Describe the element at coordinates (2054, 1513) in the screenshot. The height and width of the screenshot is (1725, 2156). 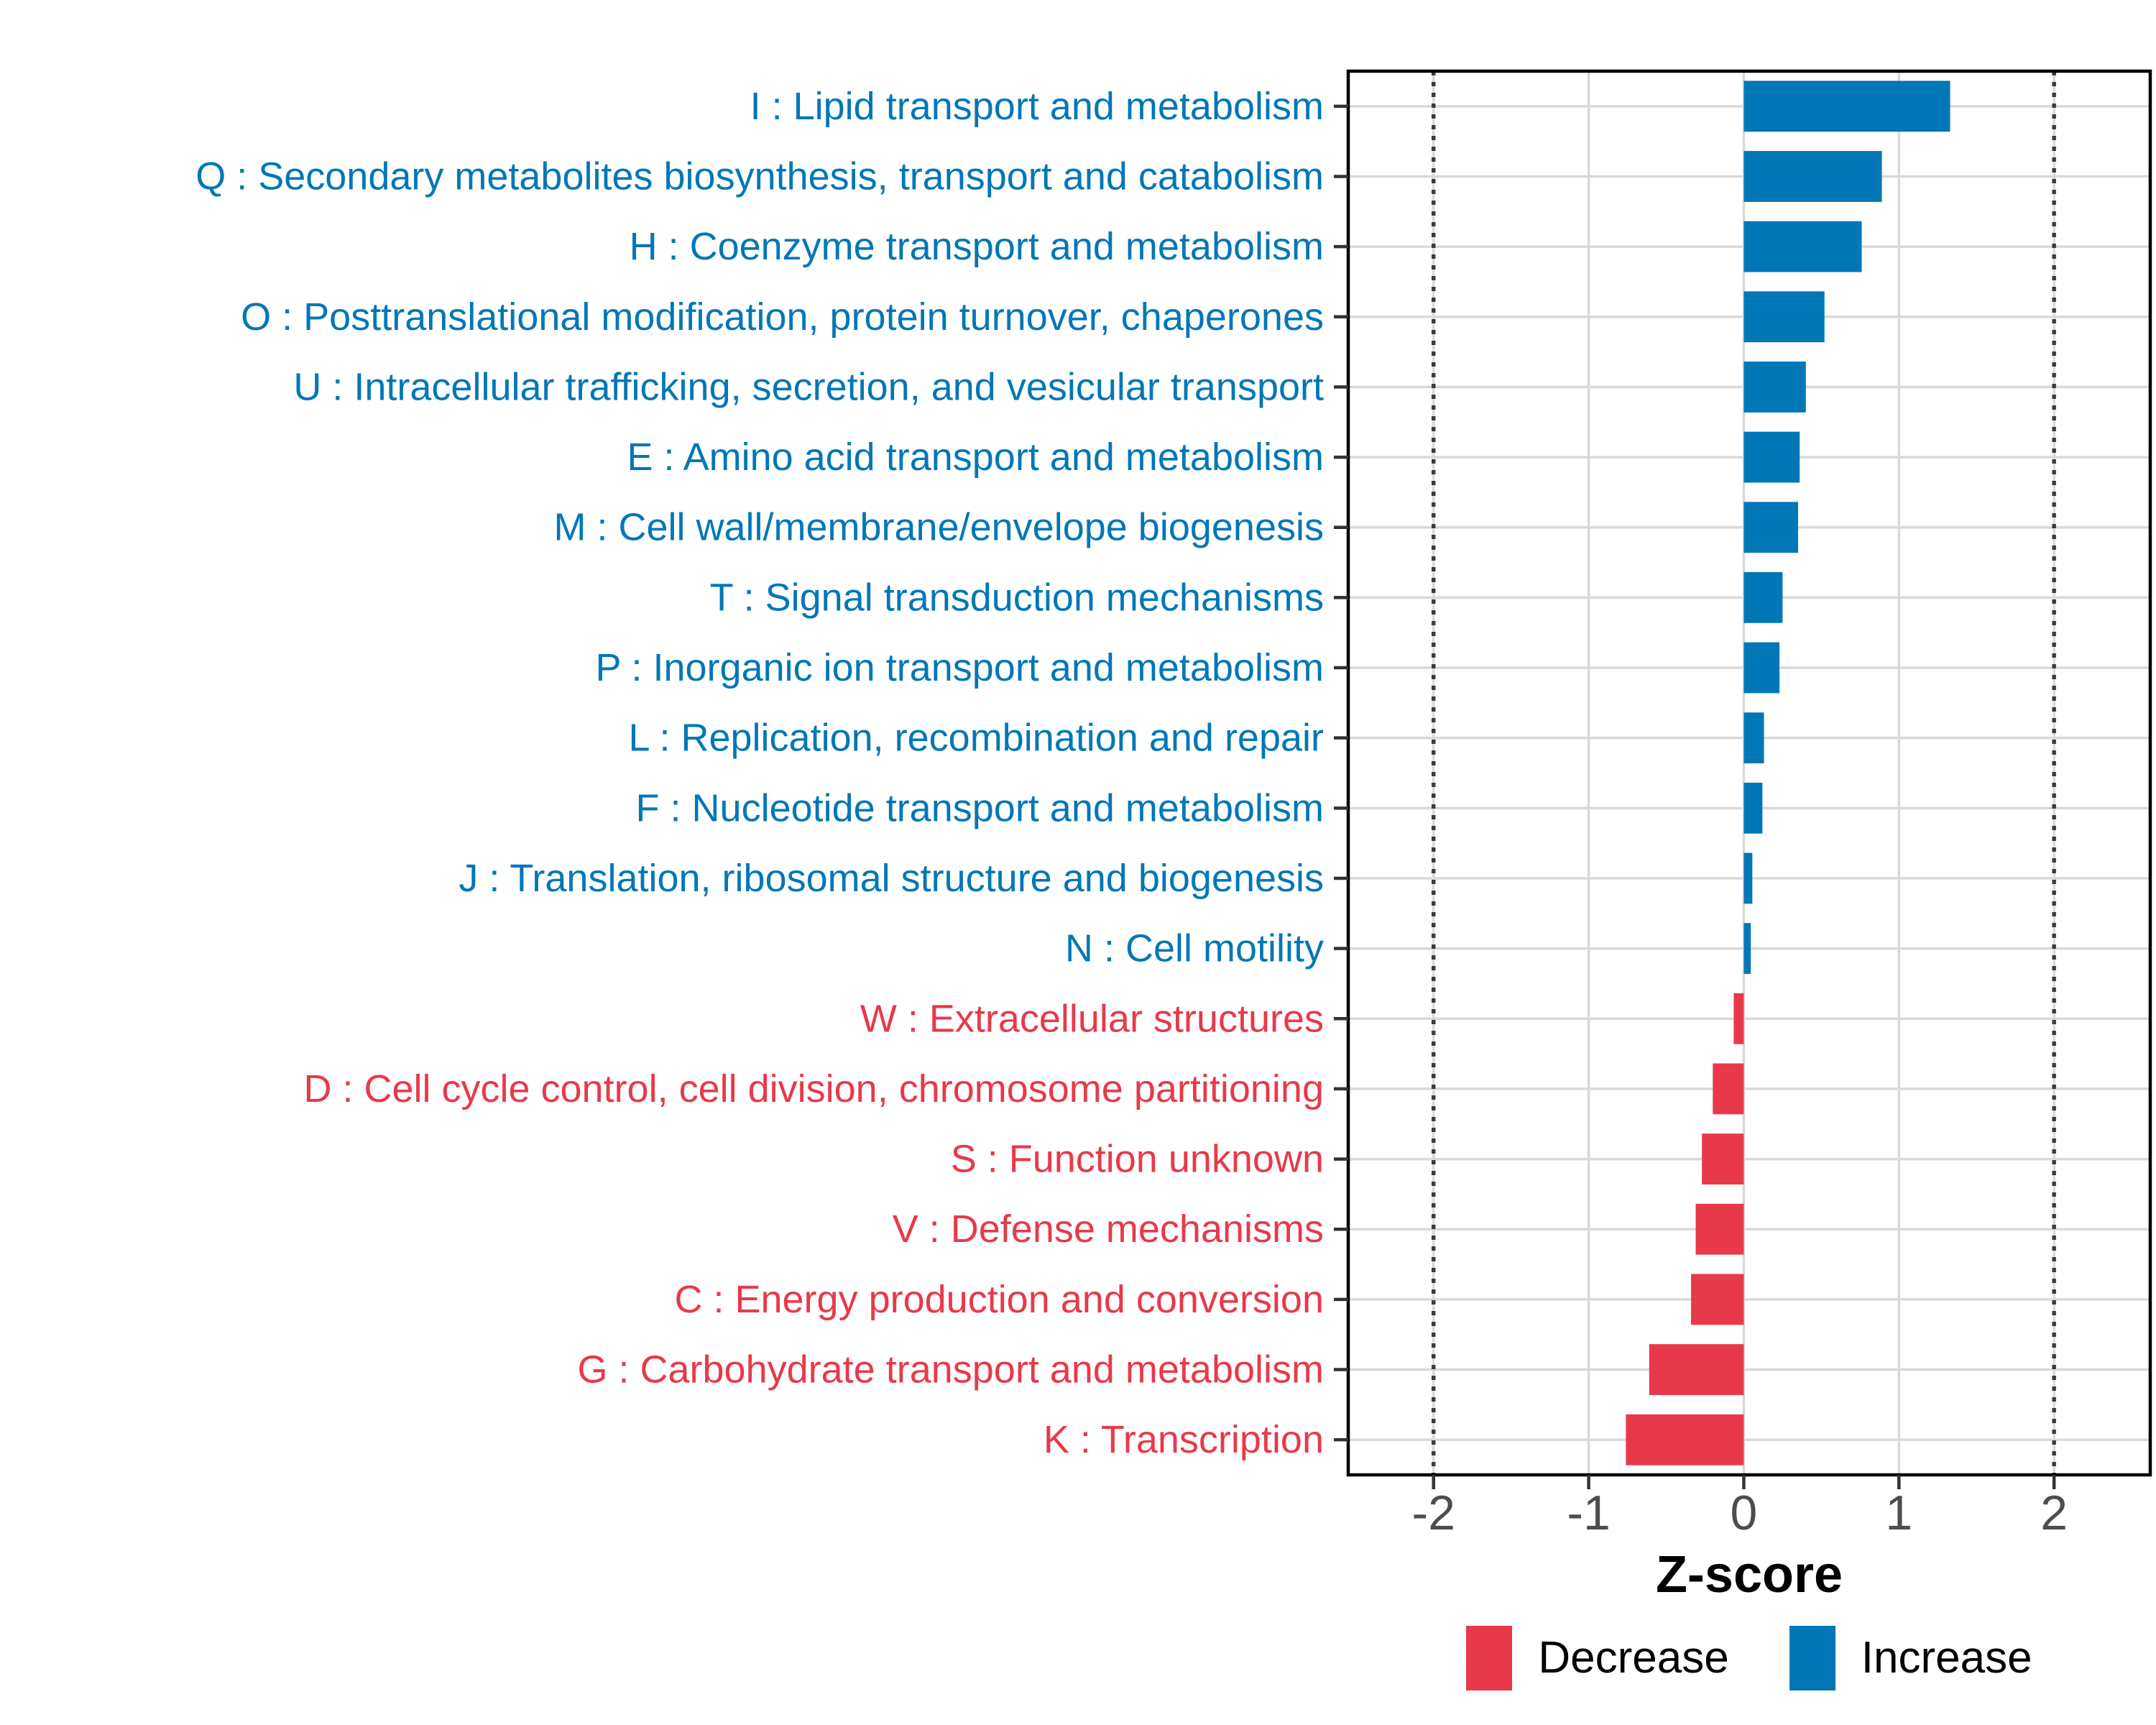
I see `x-tick-label: 2` at that location.